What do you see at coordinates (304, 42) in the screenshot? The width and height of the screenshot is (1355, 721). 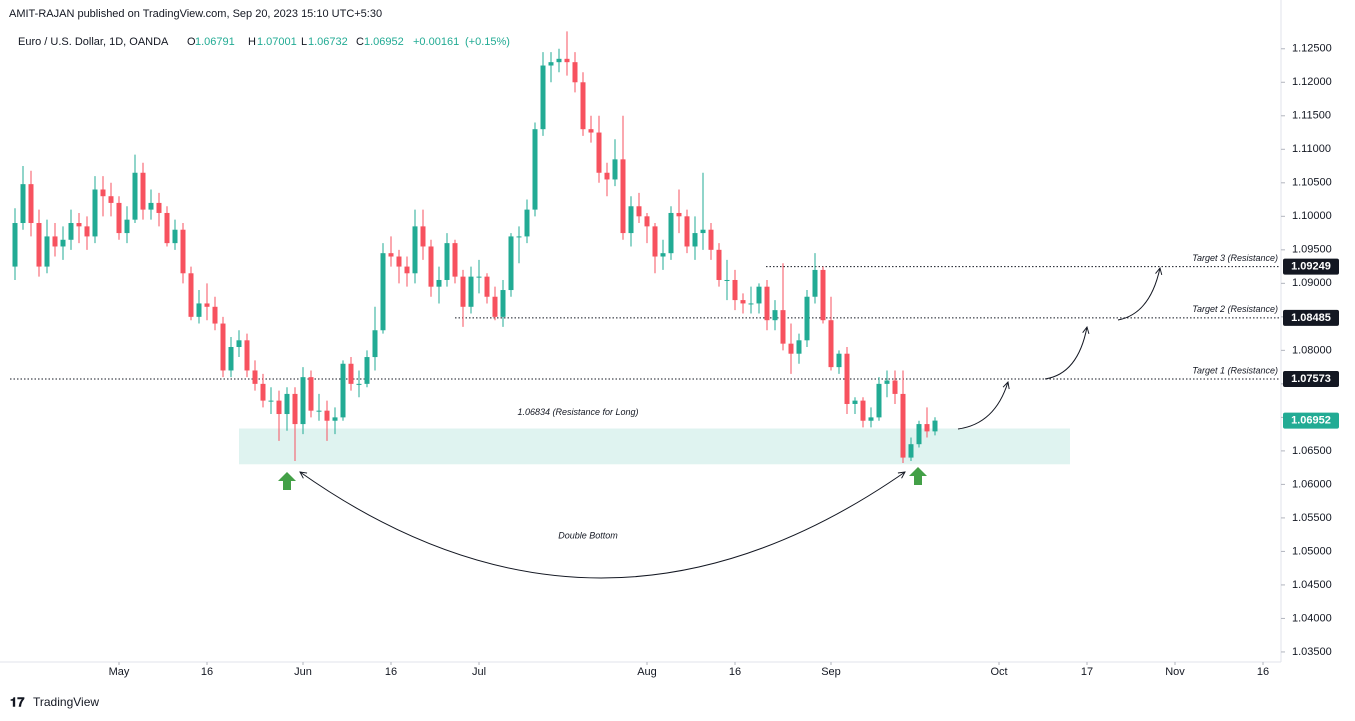 I see `legend-key: L` at bounding box center [304, 42].